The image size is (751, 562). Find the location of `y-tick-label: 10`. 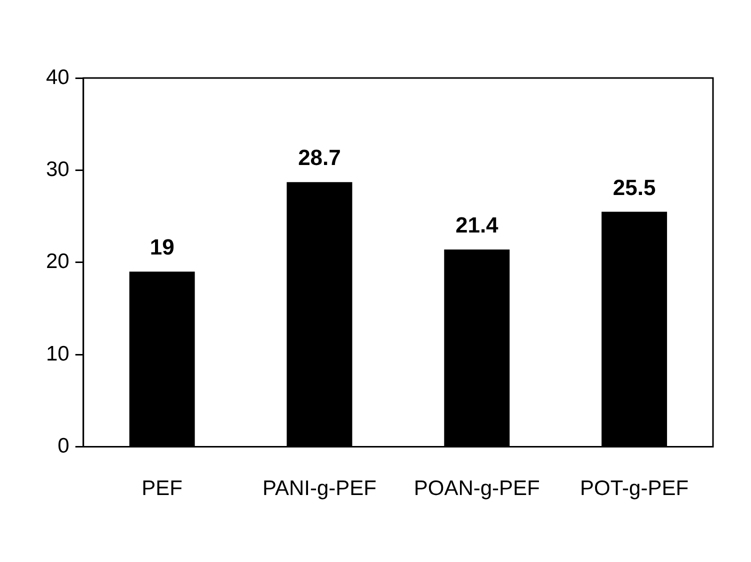

y-tick-label: 10 is located at coordinates (58, 354).